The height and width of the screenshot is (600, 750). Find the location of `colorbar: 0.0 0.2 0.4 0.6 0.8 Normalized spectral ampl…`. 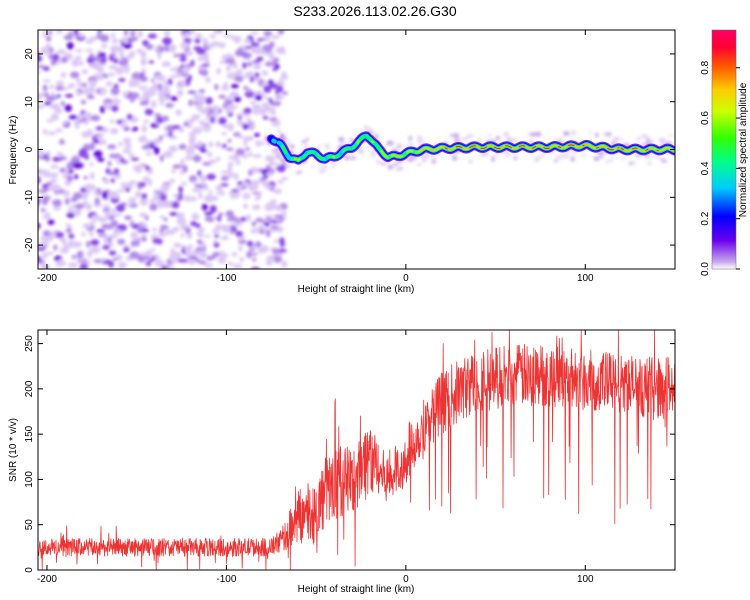

colorbar: 0.0 0.2 0.4 0.6 0.8 Normalized spectral ampl… is located at coordinates (724, 152).